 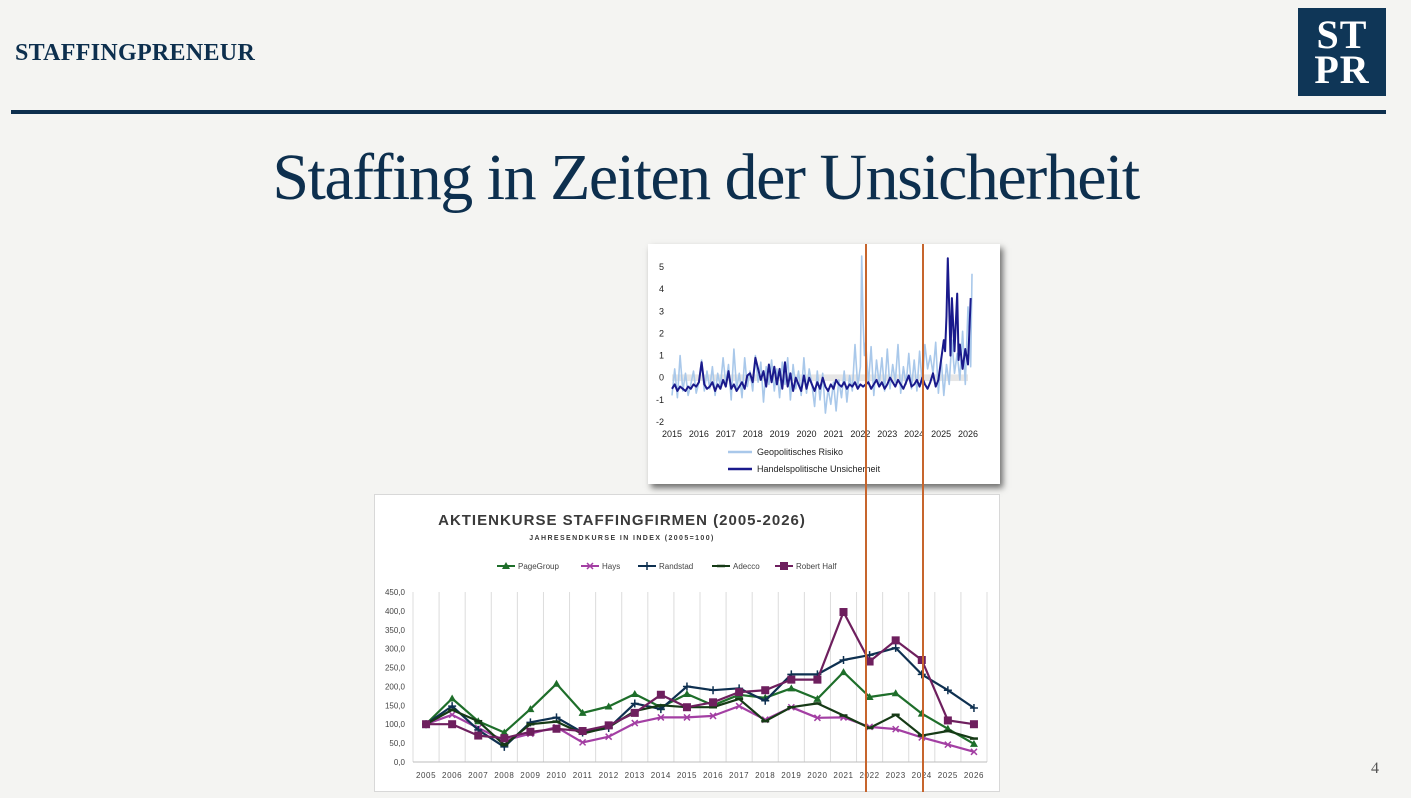 I want to click on y-tick-label: 0, so click(x=661, y=378).